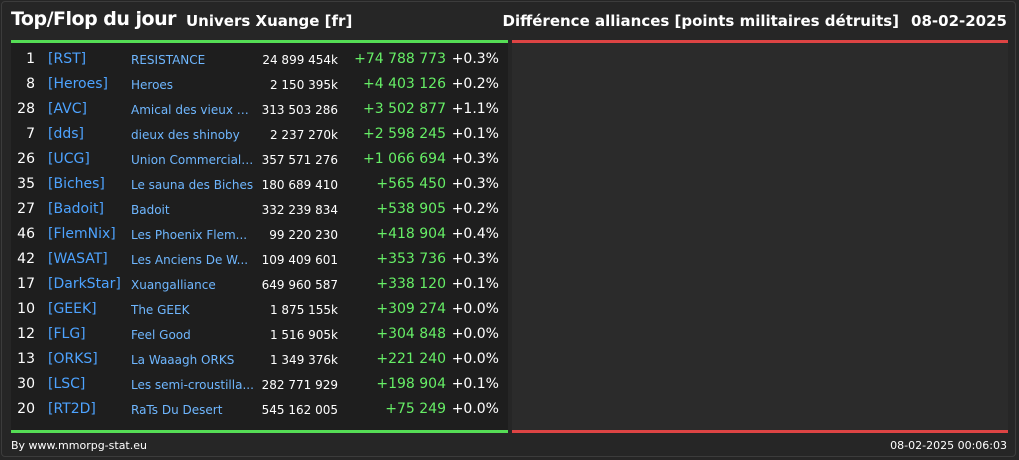  Describe the element at coordinates (76, 209) in the screenshot. I see `alliance-tag-link: [Badoit]` at that location.